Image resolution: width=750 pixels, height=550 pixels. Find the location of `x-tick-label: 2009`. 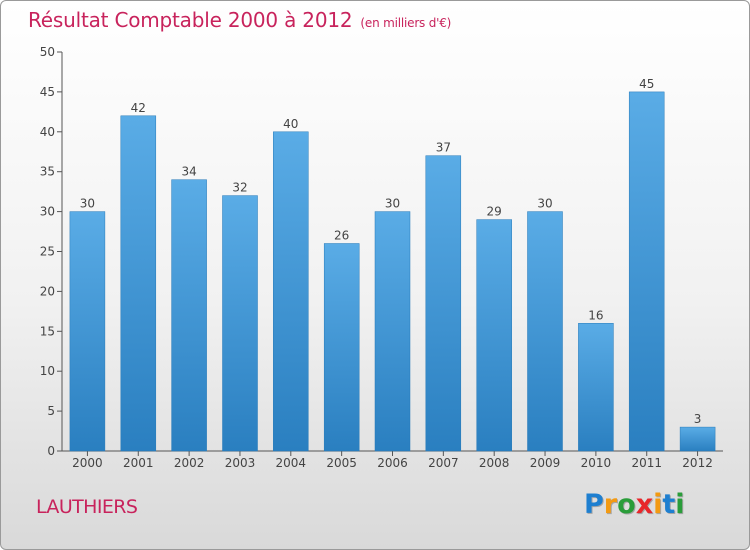

x-tick-label: 2009 is located at coordinates (545, 463).